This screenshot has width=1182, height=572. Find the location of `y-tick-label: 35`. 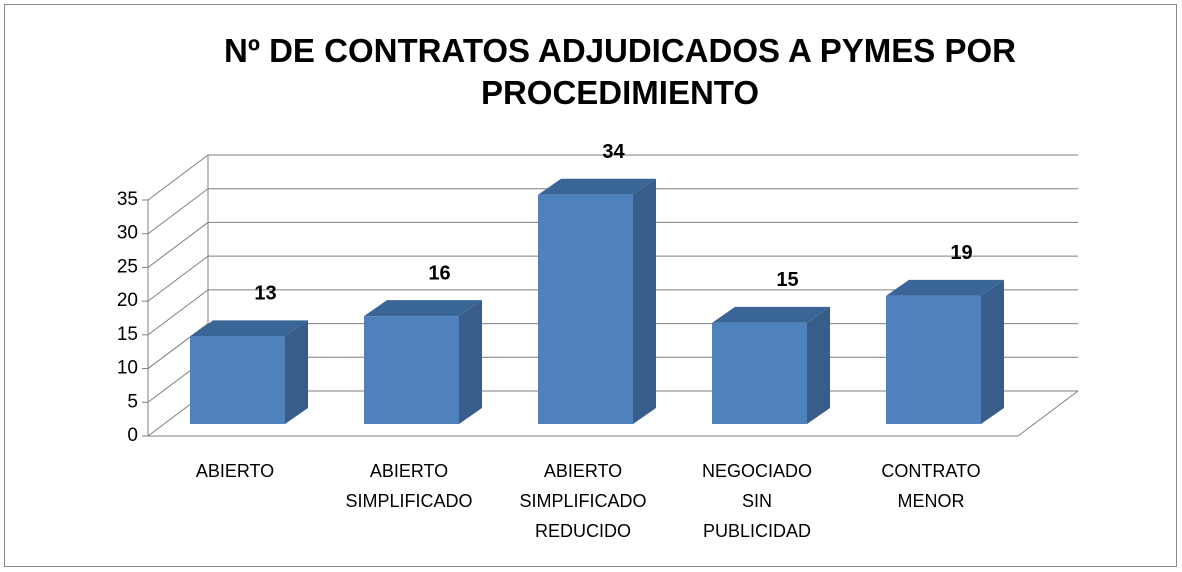

y-tick-label: 35 is located at coordinates (127, 199).